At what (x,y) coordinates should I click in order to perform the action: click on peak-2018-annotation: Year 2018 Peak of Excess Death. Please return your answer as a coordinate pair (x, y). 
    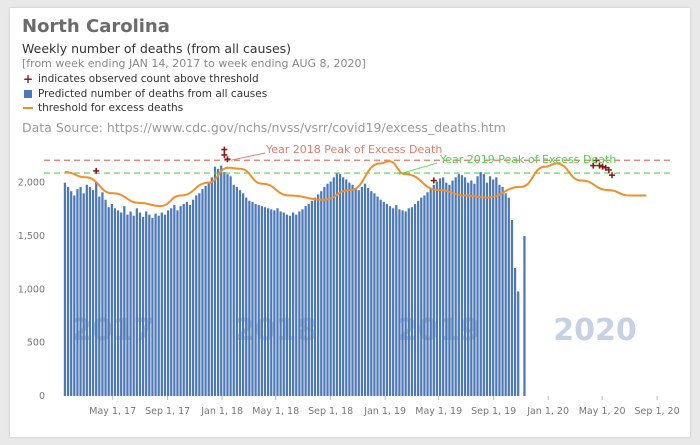
    Looking at the image, I should click on (353, 149).